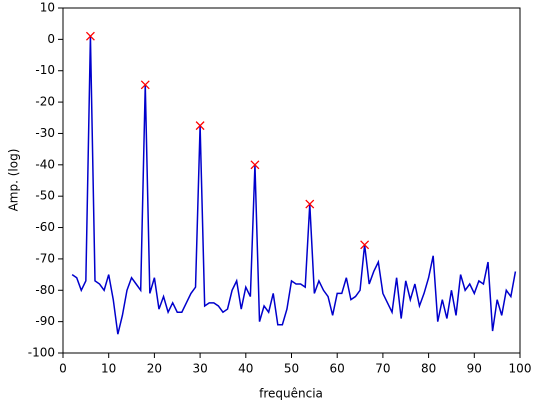 Image resolution: width=539 pixels, height=406 pixels. I want to click on y-tick-label: -10, so click(45, 70).